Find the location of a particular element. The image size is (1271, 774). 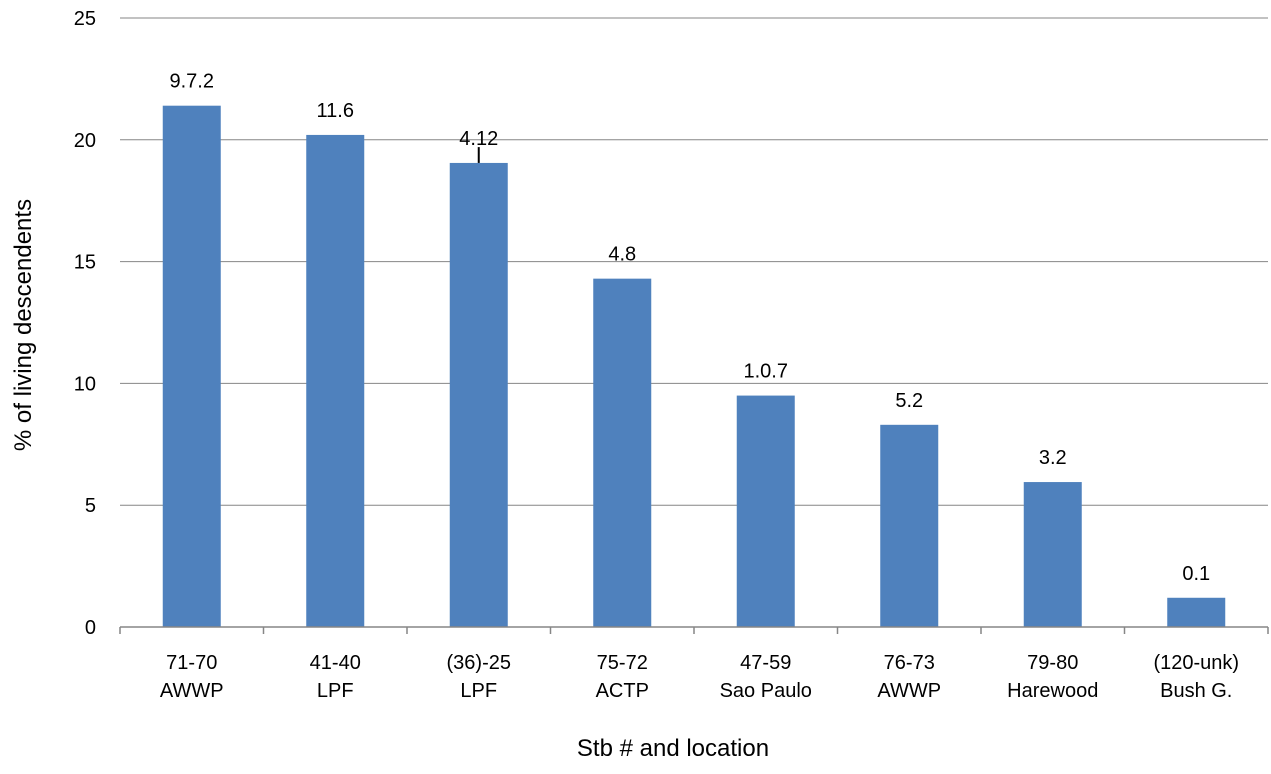

y-tick-label: 5 is located at coordinates (90, 506).